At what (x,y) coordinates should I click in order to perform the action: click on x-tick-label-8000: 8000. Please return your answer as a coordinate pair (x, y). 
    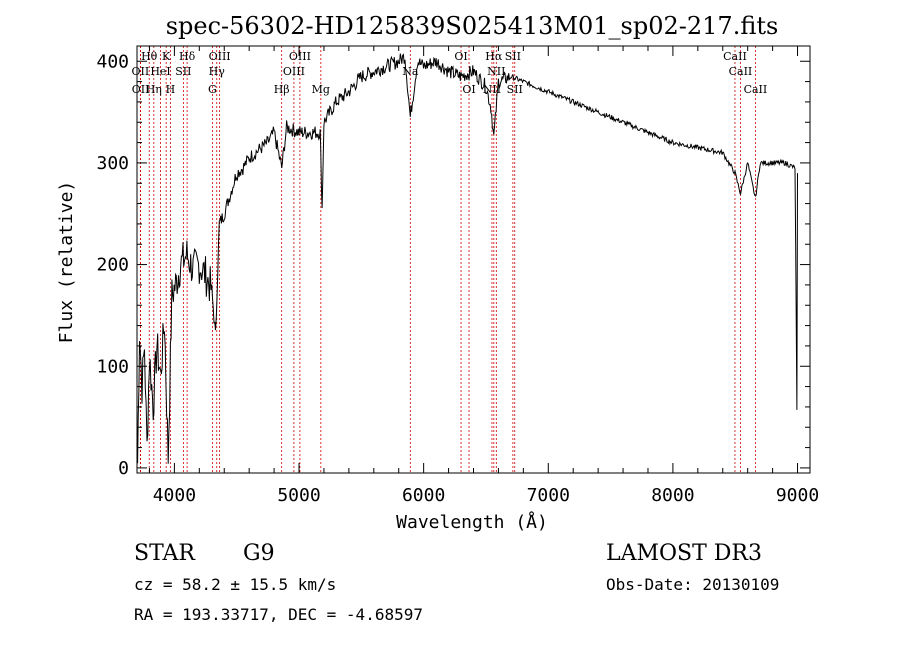
    Looking at the image, I should click on (672, 495).